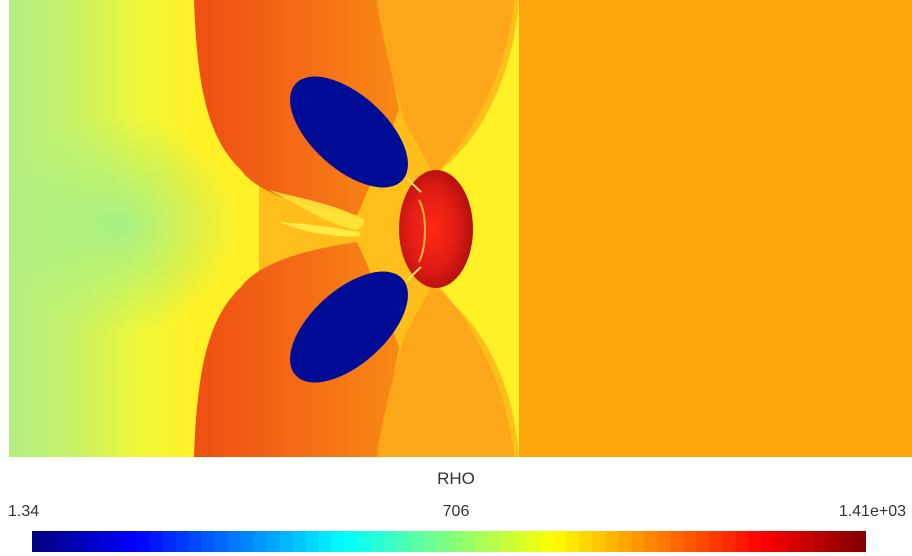 The image size is (912, 556). I want to click on colorbar, so click(449, 541).